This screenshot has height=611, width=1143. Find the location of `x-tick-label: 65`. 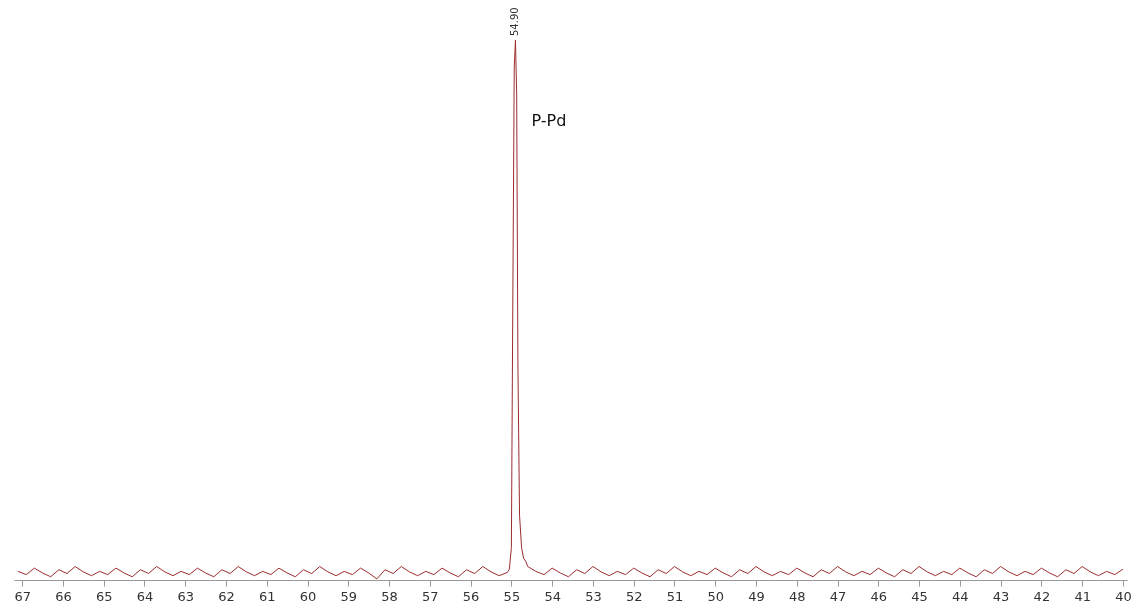

x-tick-label: 65 is located at coordinates (104, 596).